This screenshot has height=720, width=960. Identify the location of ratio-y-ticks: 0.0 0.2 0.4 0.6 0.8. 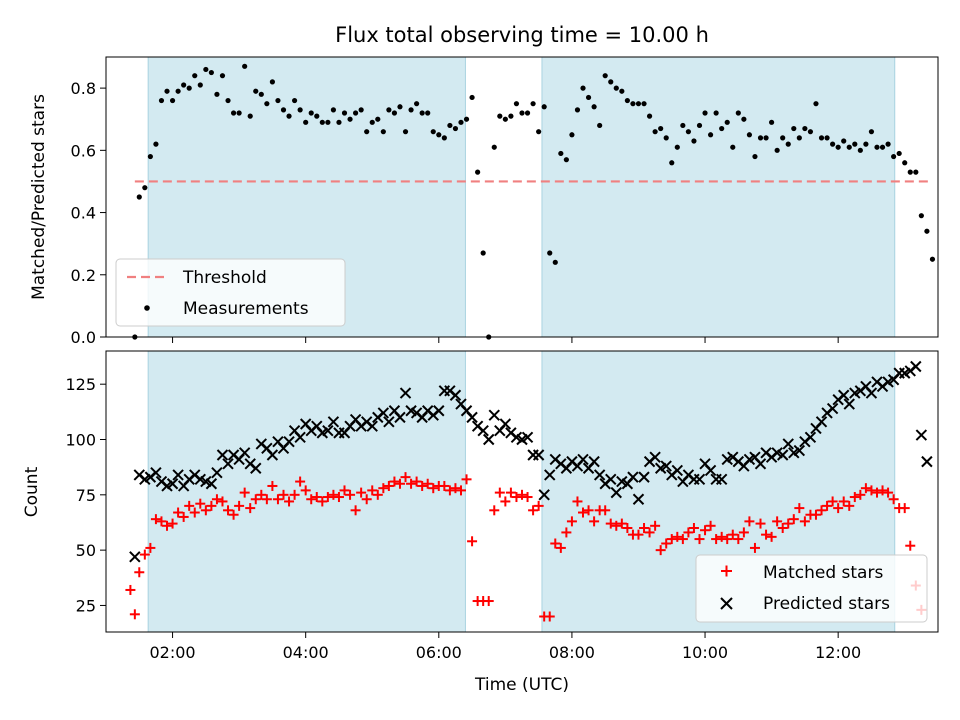
(88, 213).